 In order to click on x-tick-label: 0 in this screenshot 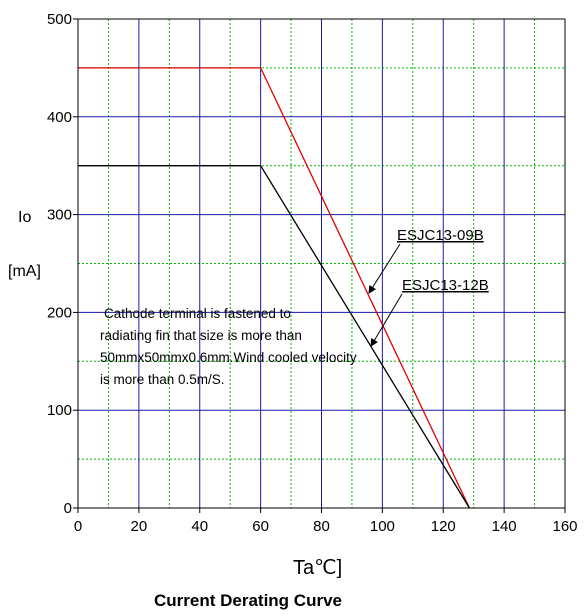, I will do `click(78, 526)`.